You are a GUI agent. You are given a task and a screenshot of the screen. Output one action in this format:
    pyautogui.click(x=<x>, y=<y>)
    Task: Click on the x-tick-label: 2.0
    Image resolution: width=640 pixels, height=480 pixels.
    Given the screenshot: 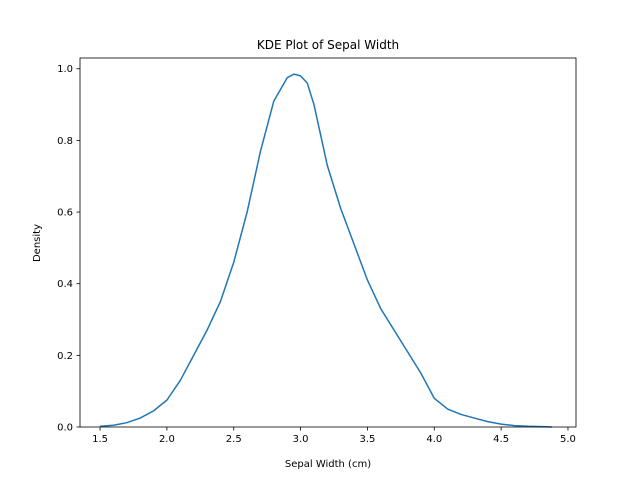 What is the action you would take?
    pyautogui.click(x=167, y=439)
    